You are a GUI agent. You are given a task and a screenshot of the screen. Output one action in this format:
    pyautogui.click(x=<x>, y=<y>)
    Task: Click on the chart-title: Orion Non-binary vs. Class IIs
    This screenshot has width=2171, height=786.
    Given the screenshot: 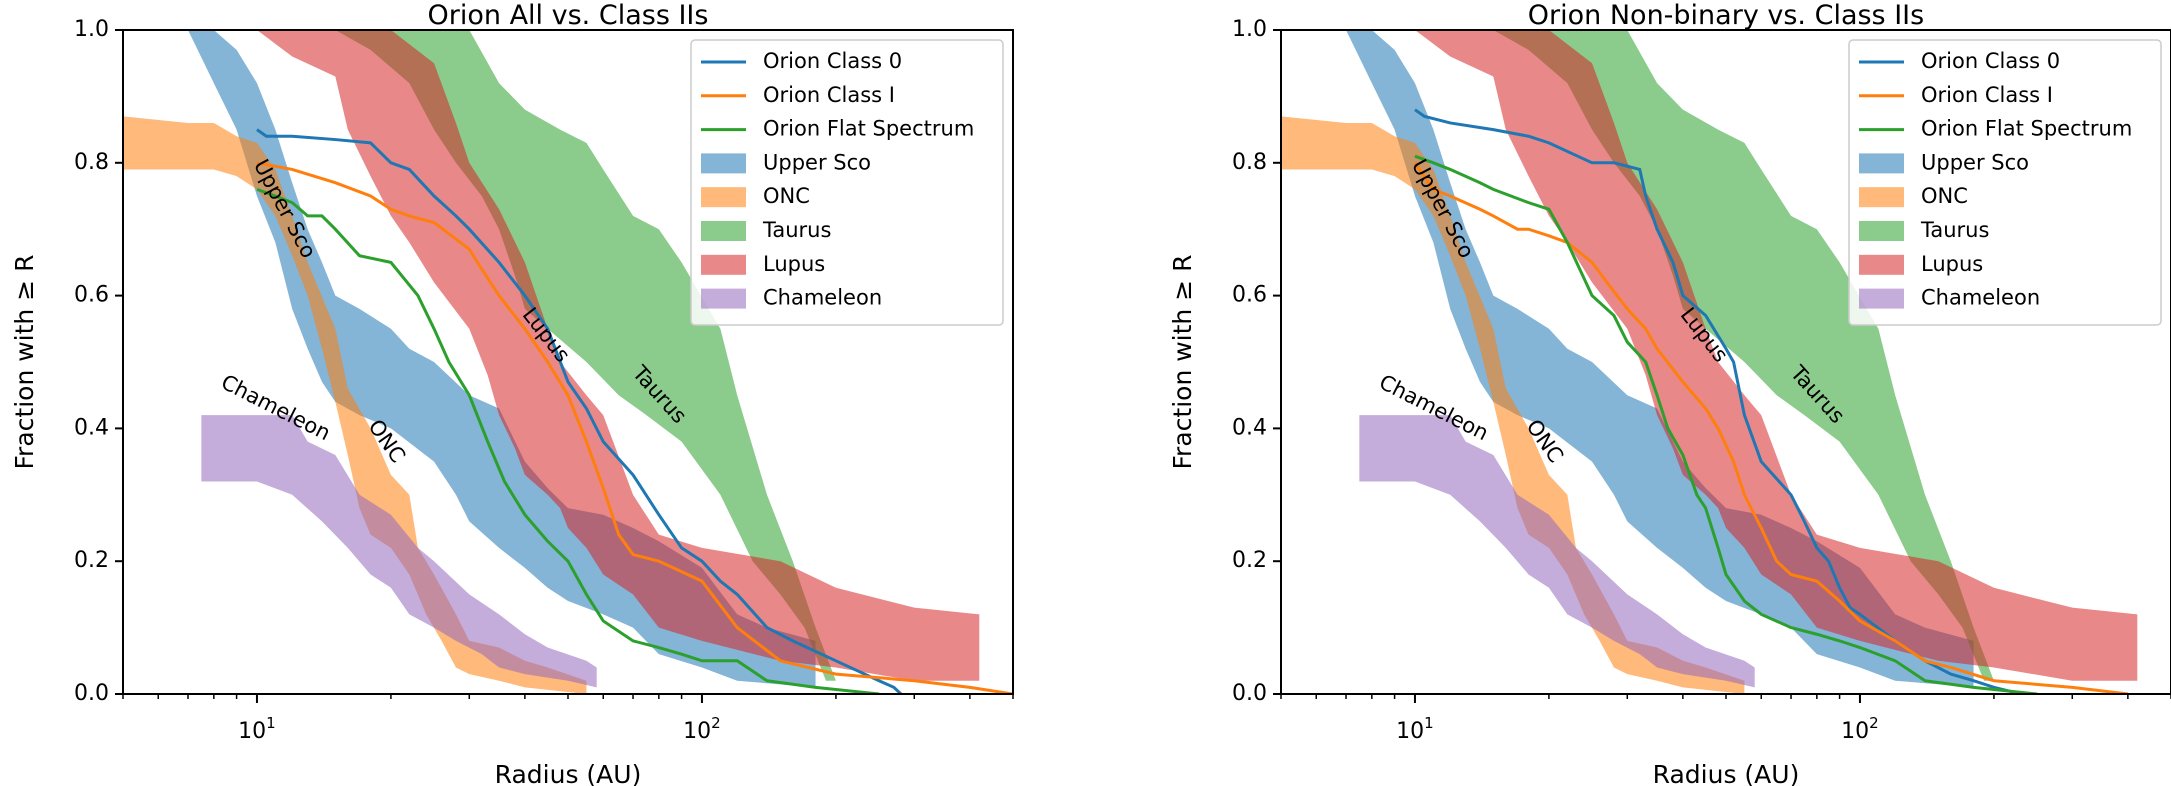 What is the action you would take?
    pyautogui.click(x=1726, y=15)
    